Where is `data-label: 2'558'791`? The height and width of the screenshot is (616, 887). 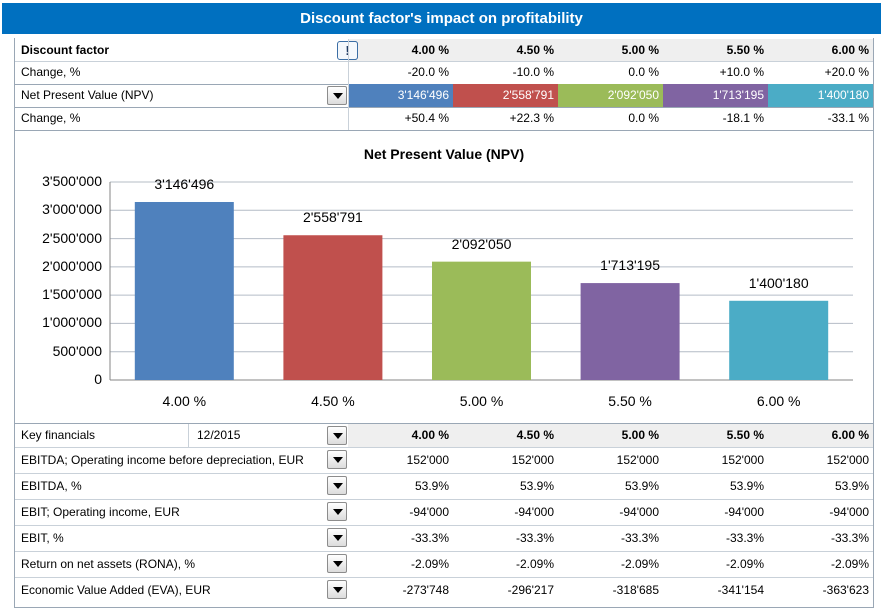 data-label: 2'558'791 is located at coordinates (332, 217).